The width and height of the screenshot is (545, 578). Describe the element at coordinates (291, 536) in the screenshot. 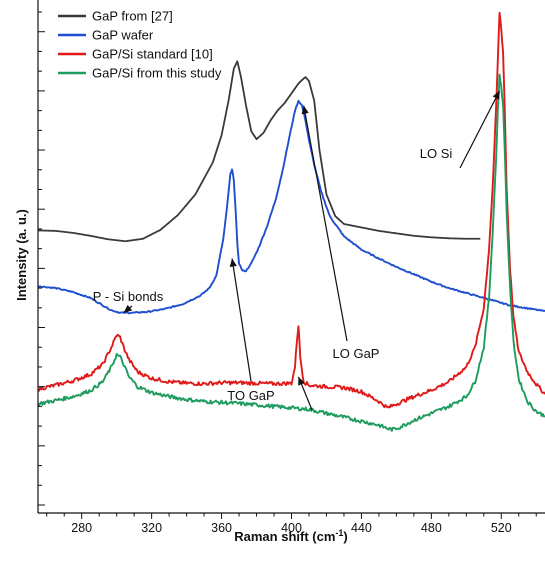

I see `x-axis-title: Raman shift (cm-1)` at that location.